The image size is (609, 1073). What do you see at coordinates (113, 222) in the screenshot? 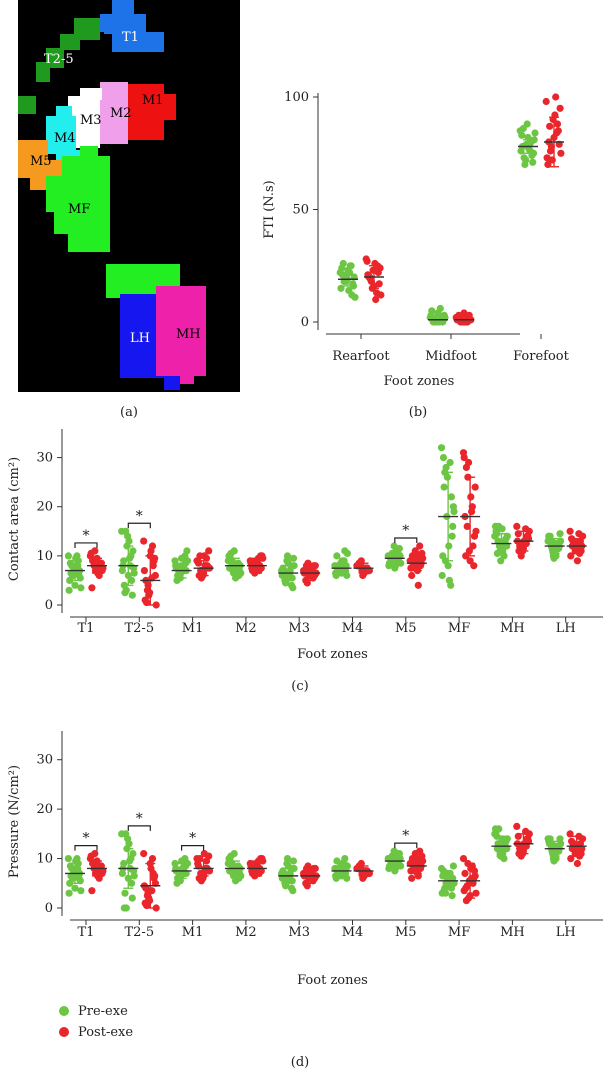
I see `zone-mf-region` at bounding box center [113, 222].